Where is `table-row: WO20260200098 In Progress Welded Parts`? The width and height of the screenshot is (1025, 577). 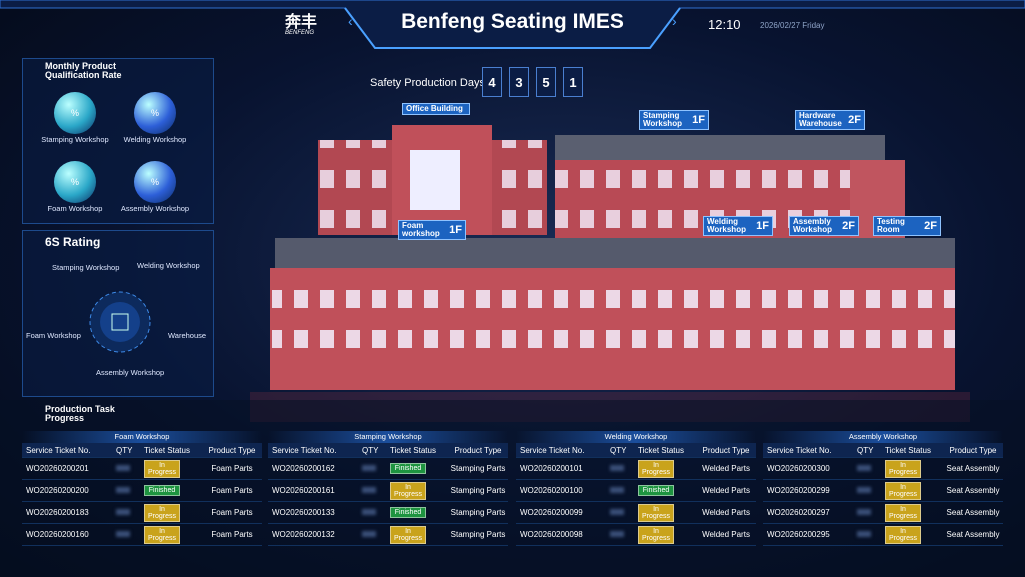
table-row: WO20260200098 In Progress Welded Parts is located at coordinates (636, 535).